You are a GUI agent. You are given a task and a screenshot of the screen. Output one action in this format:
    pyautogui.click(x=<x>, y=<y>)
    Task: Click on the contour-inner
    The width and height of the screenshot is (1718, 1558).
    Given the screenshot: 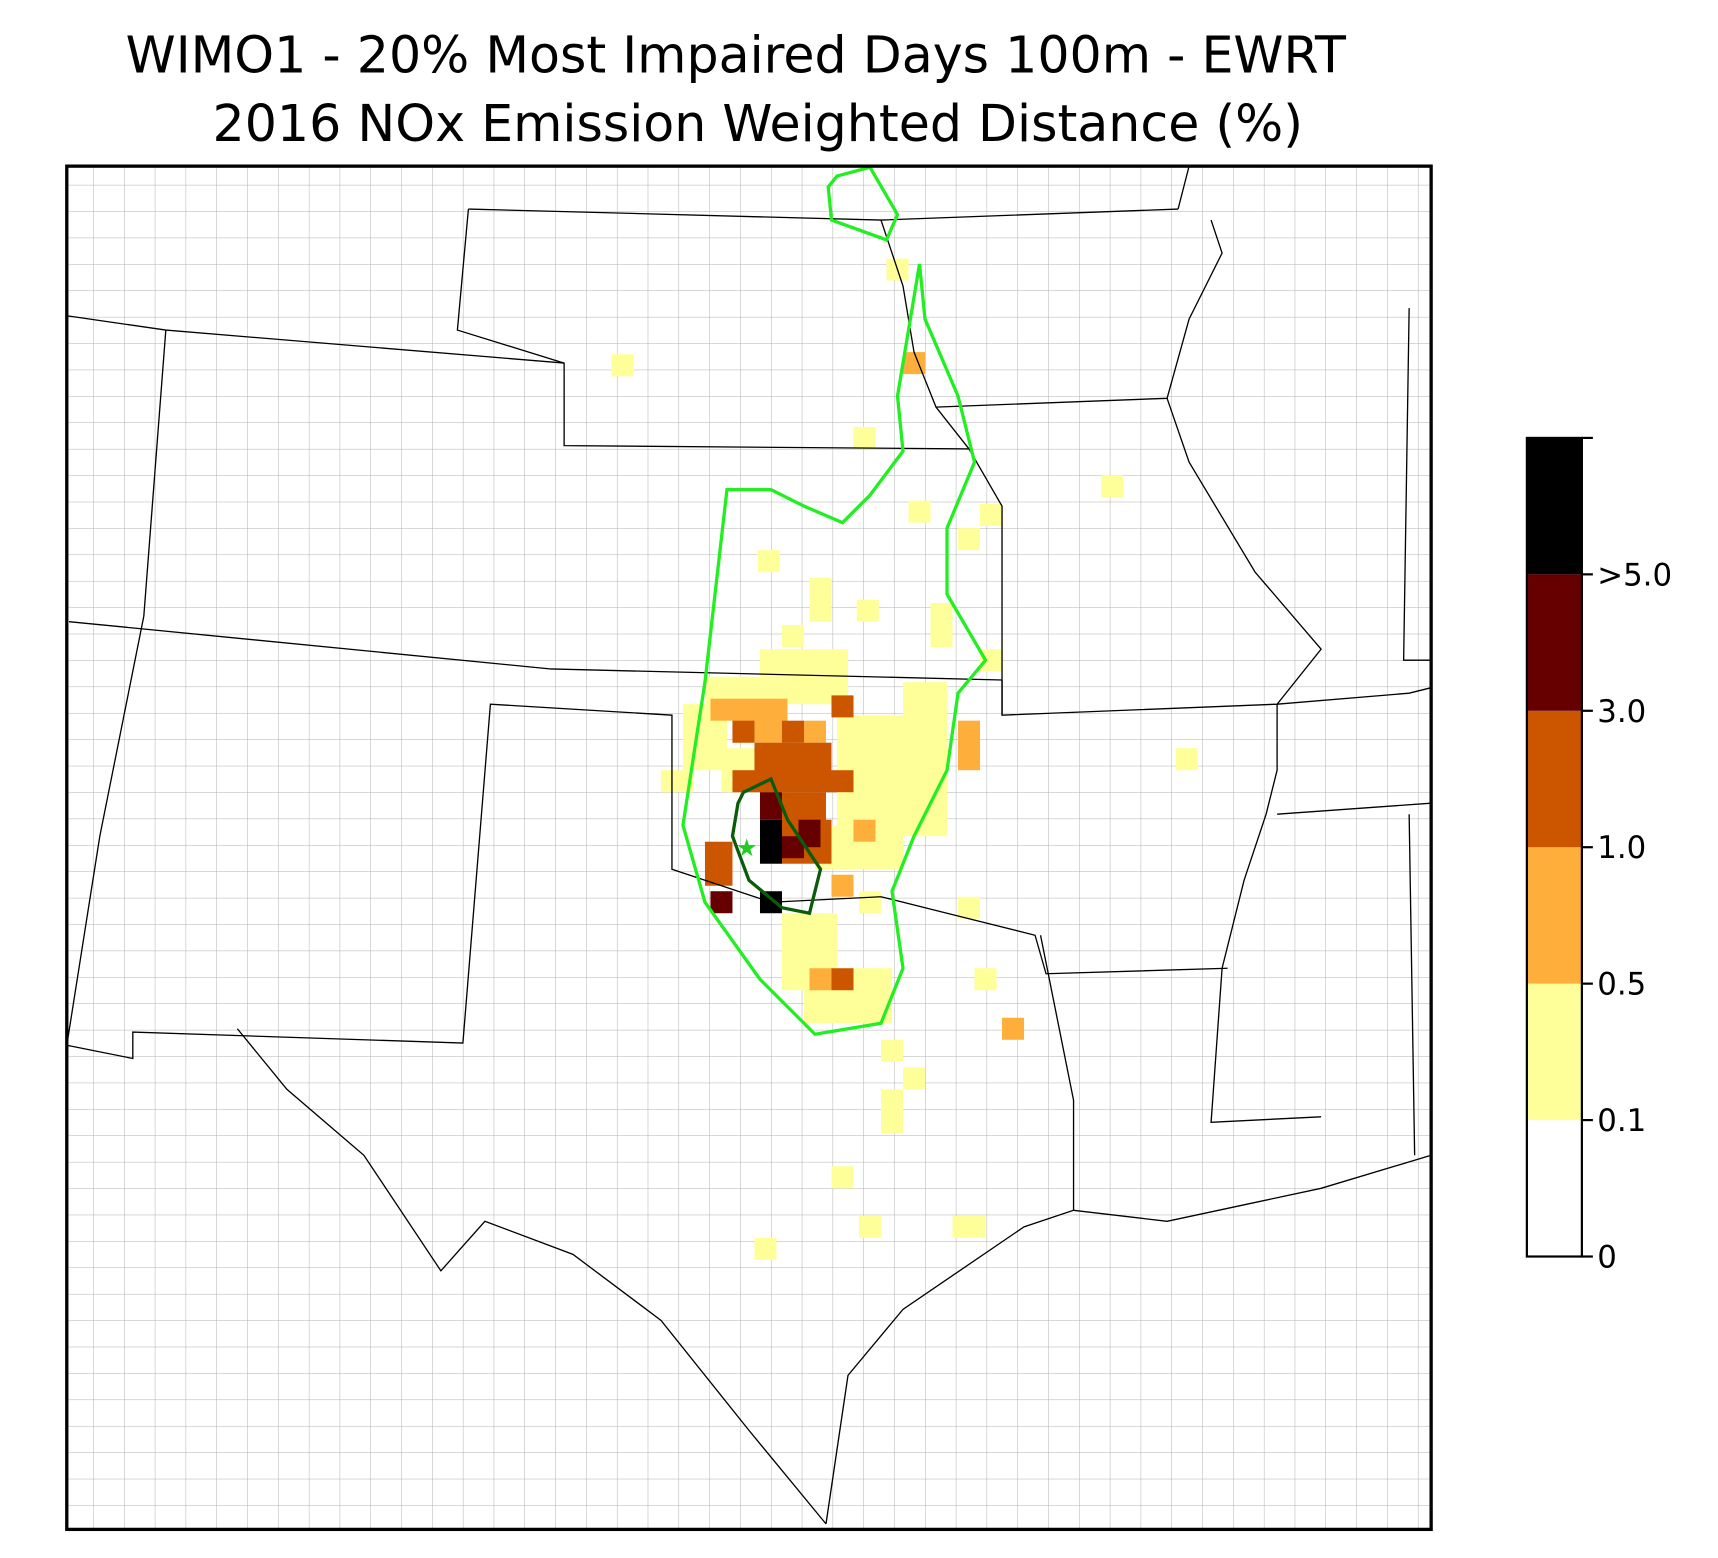 What is the action you would take?
    pyautogui.click(x=776, y=846)
    